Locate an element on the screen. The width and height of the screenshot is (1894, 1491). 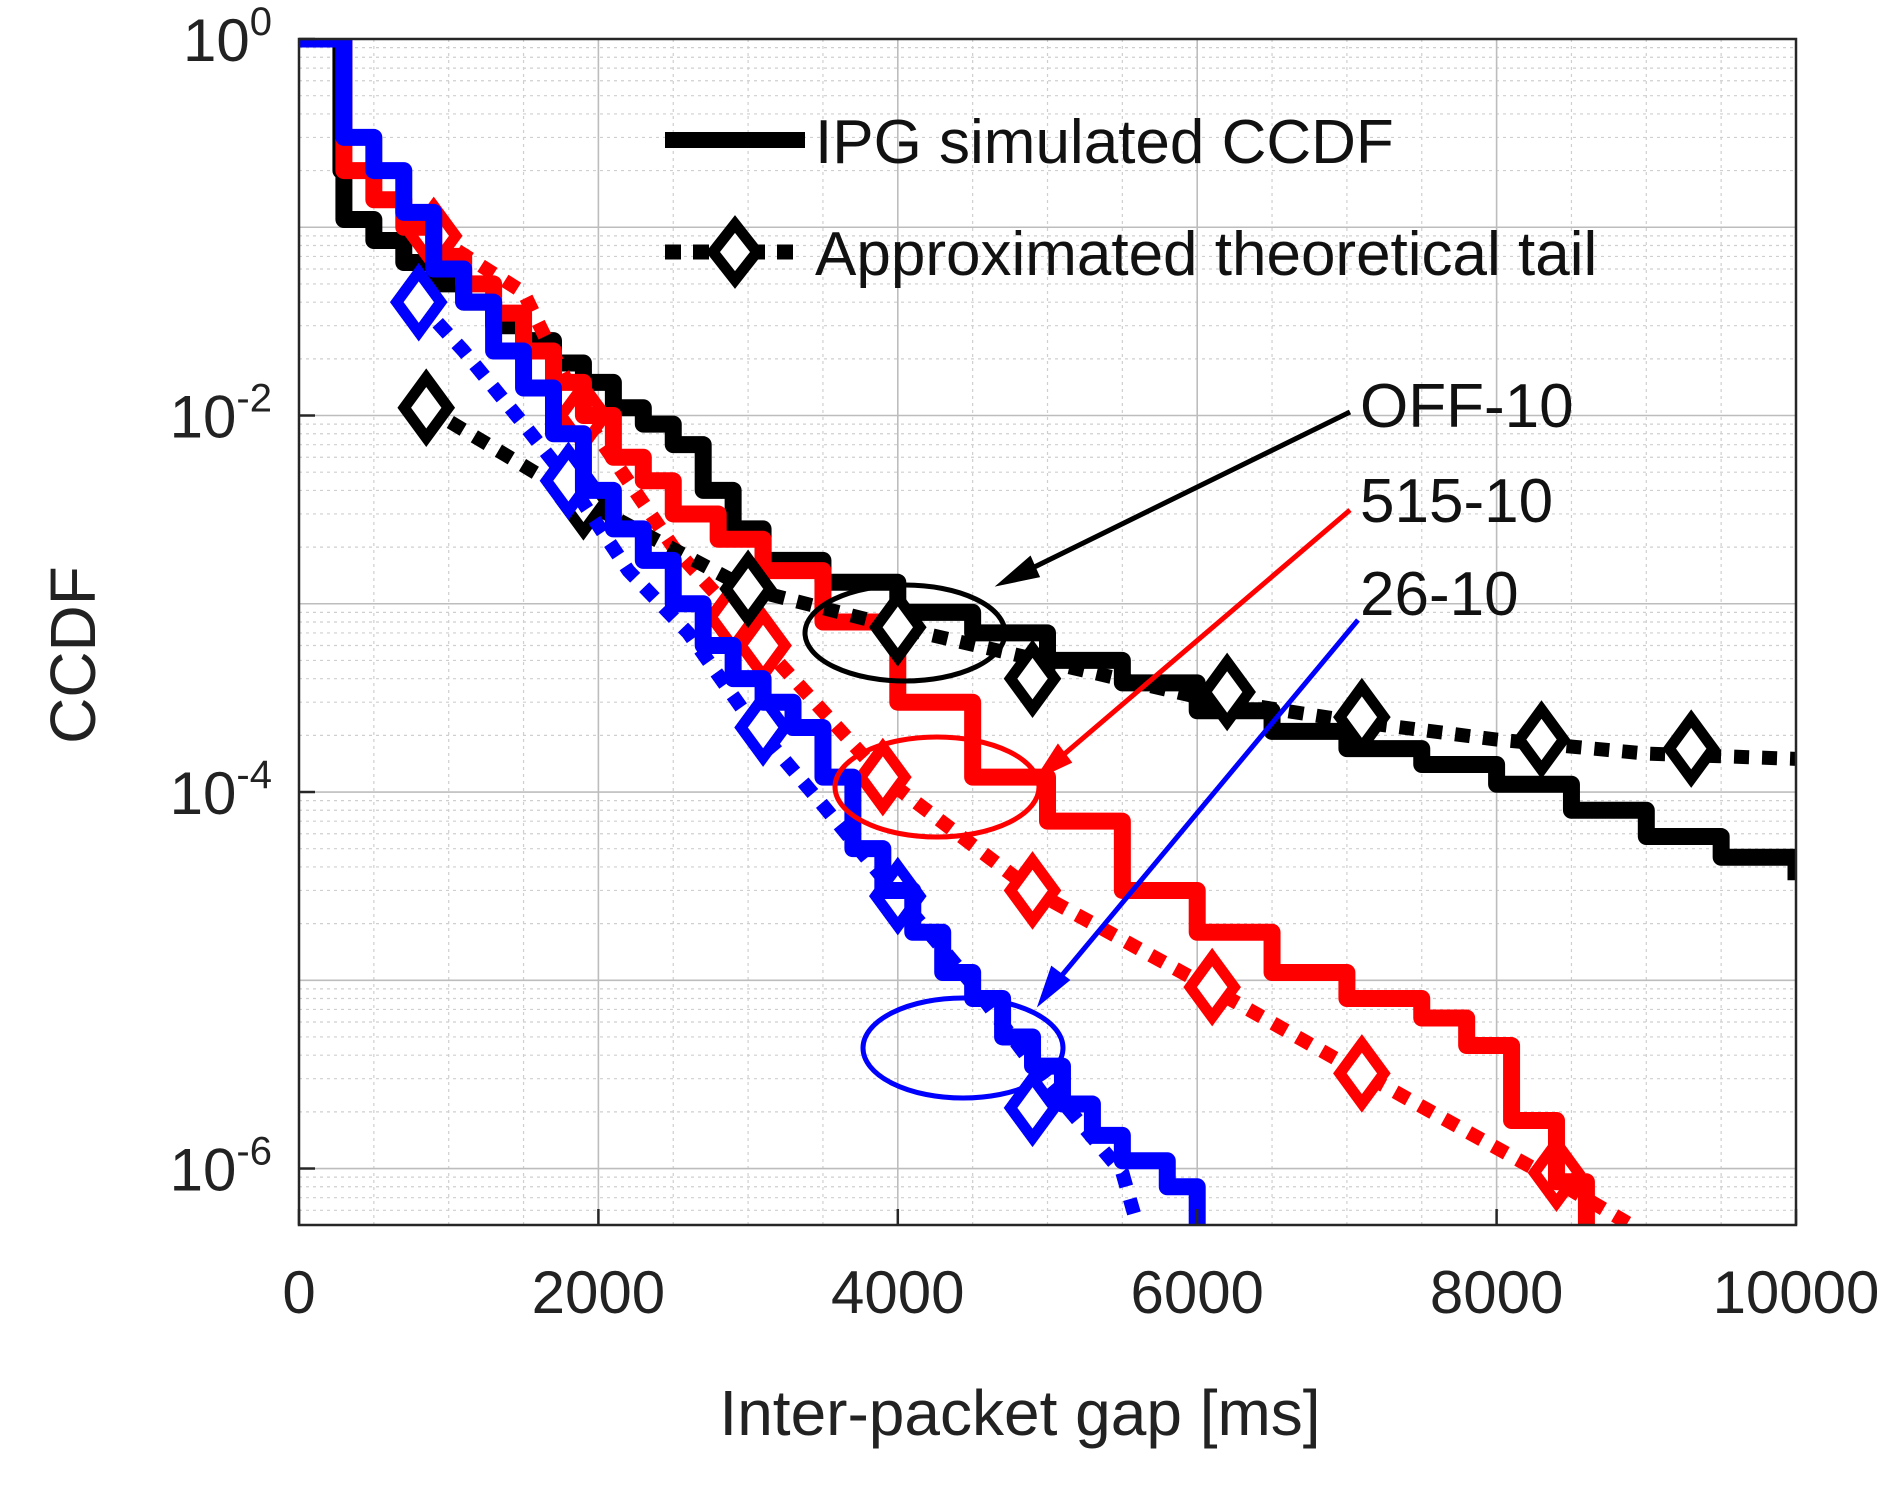
y-tick-label: 10⁻⁶ is located at coordinates (221, 1167).